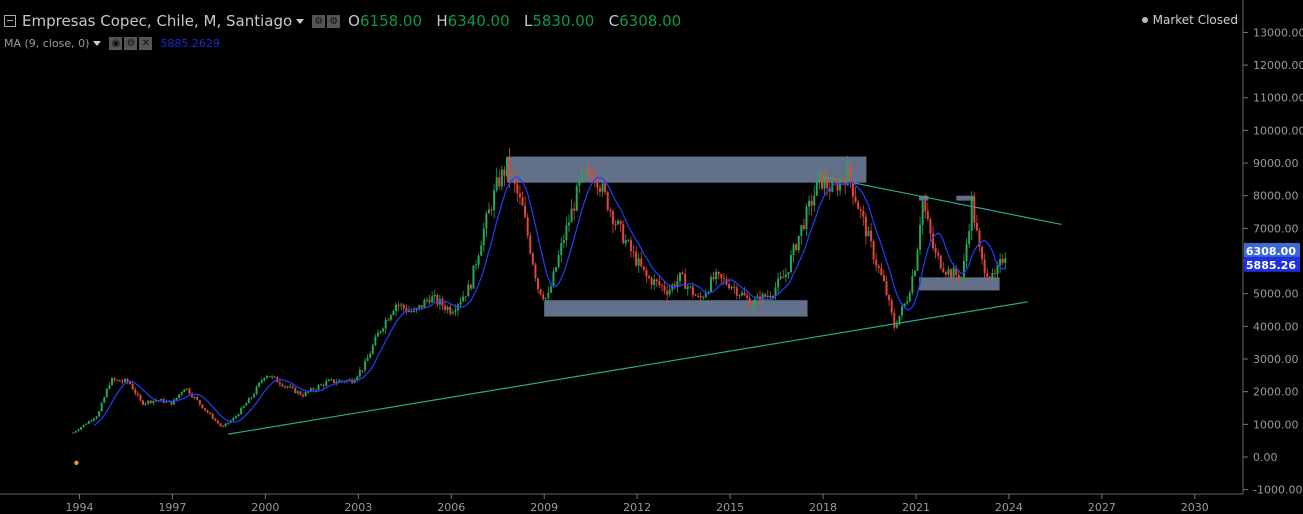  I want to click on symbol-title: Empresas Copec, Chile, M, Santiago, so click(157, 21).